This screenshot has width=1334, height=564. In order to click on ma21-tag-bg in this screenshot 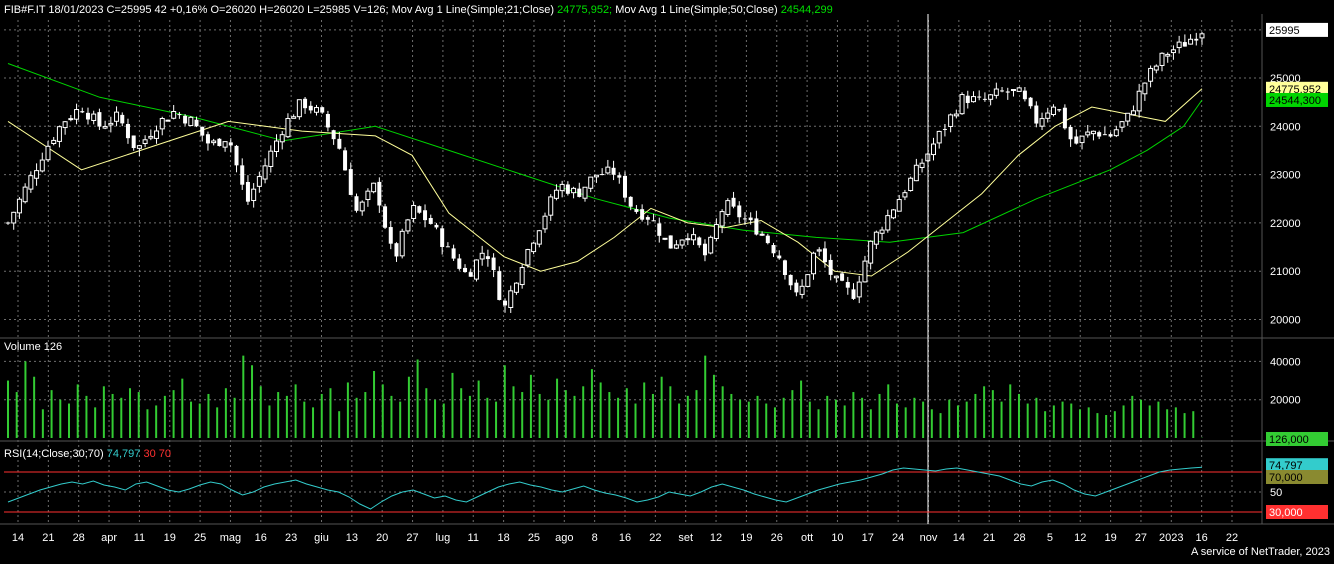, I will do `click(1297, 88)`.